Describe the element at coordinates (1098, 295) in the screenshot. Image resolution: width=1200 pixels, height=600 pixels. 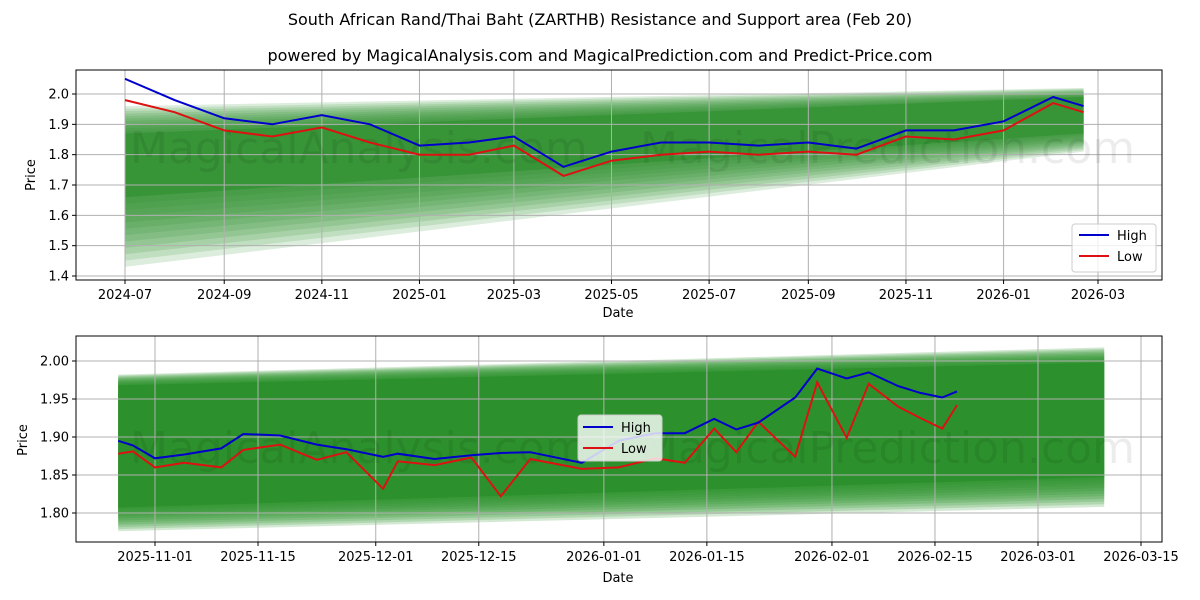
I see `x-tick-label: 2026-03` at that location.